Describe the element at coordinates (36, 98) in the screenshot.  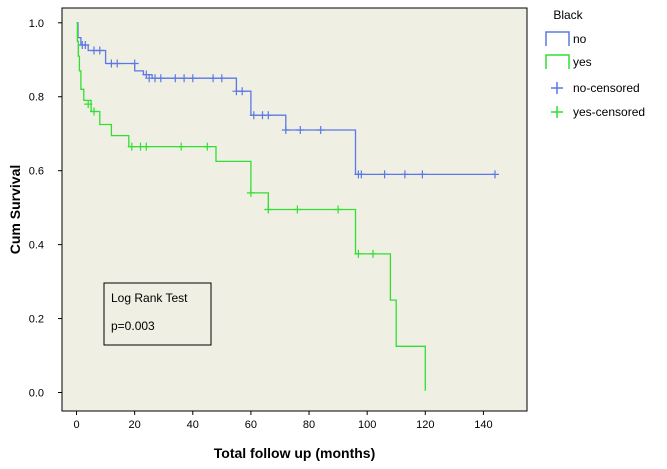
I see `y-tick-label: 0.8` at that location.